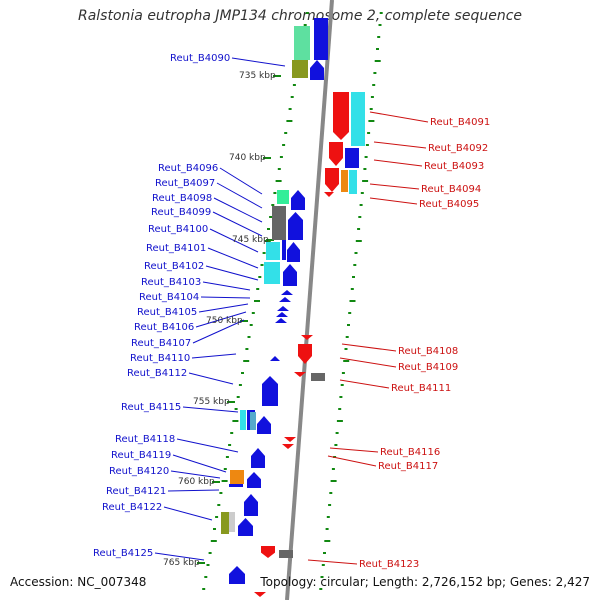 The image size is (600, 600). Describe the element at coordinates (164, 327) in the screenshot. I see `gene-label-left: Reut_B4106` at that location.